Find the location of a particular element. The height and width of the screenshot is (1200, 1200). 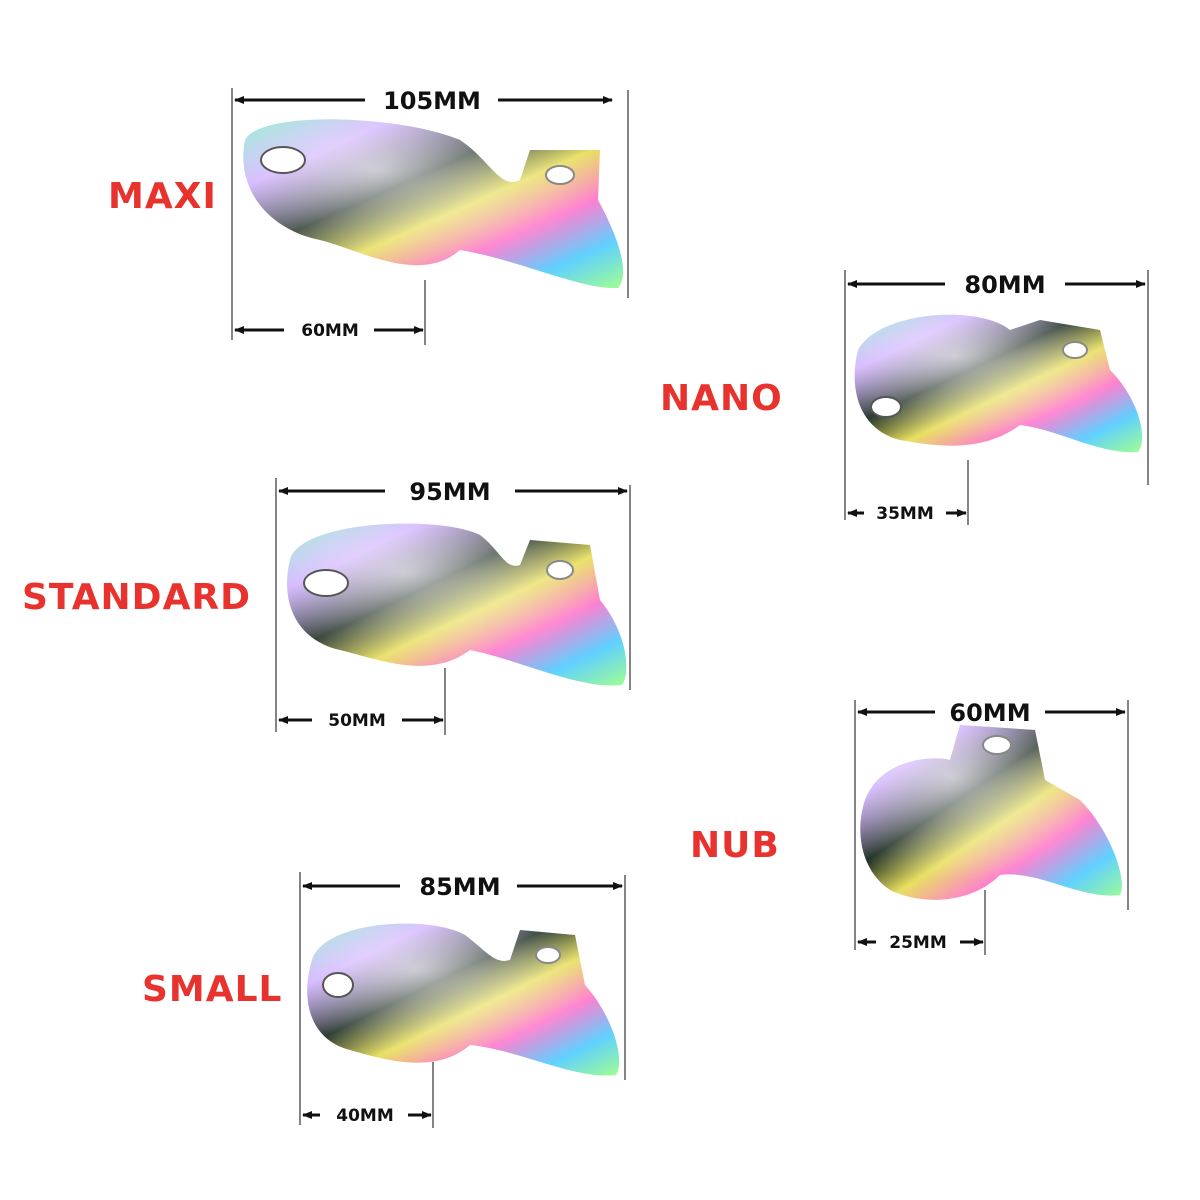

size-nub: NUB 60MM 25MM is located at coordinates (909, 827).